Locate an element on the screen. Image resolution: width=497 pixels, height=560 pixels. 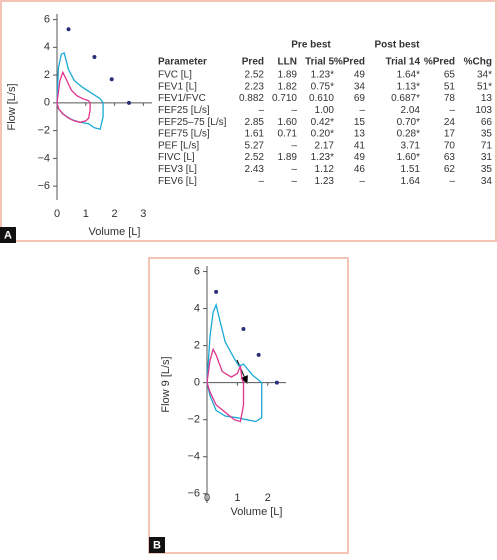
table-cell: 2.17 is located at coordinates (325, 145).